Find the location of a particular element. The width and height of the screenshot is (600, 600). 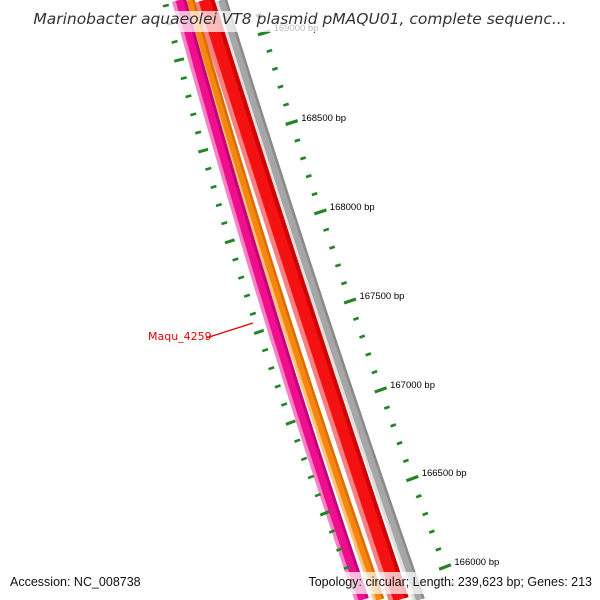

statusbar-backdrop is located at coordinates (300, 583).